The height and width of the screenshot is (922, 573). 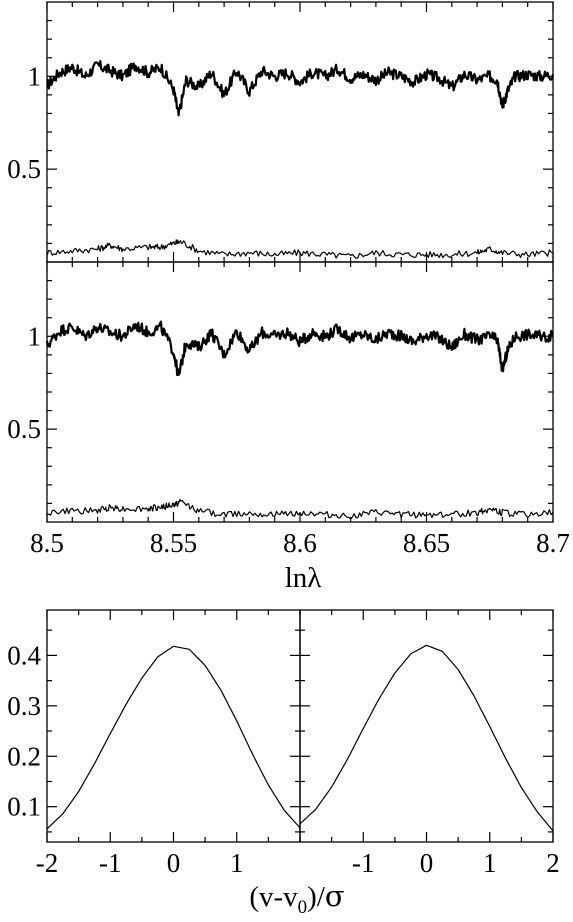 I want to click on bottom-left-y-tick-label: 0.4, so click(x=24, y=655).